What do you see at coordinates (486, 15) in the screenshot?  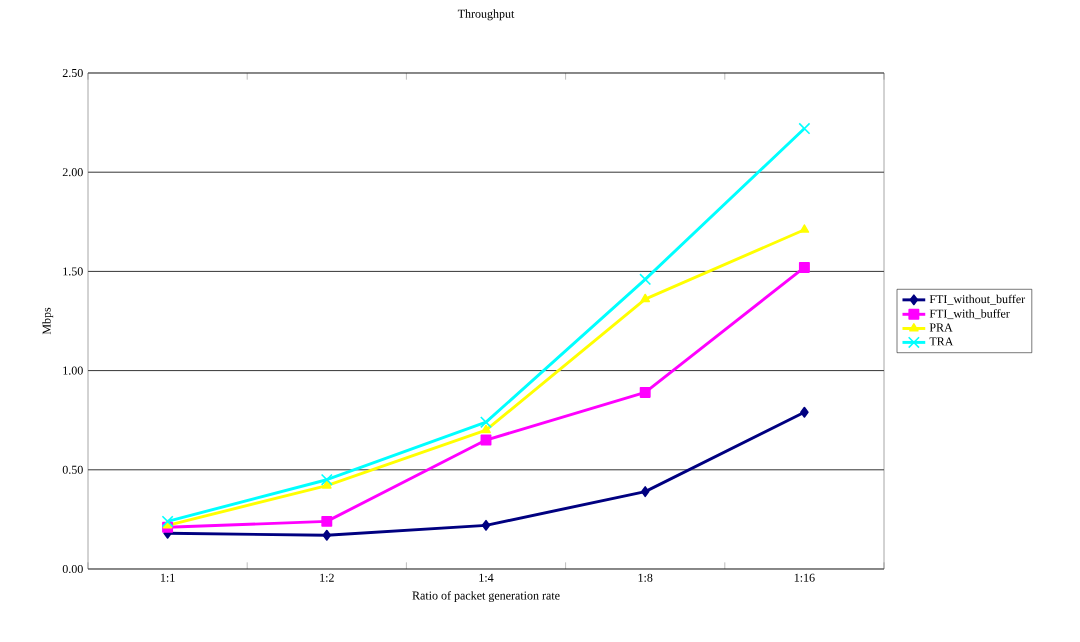 I see `chart-title: Throughput` at bounding box center [486, 15].